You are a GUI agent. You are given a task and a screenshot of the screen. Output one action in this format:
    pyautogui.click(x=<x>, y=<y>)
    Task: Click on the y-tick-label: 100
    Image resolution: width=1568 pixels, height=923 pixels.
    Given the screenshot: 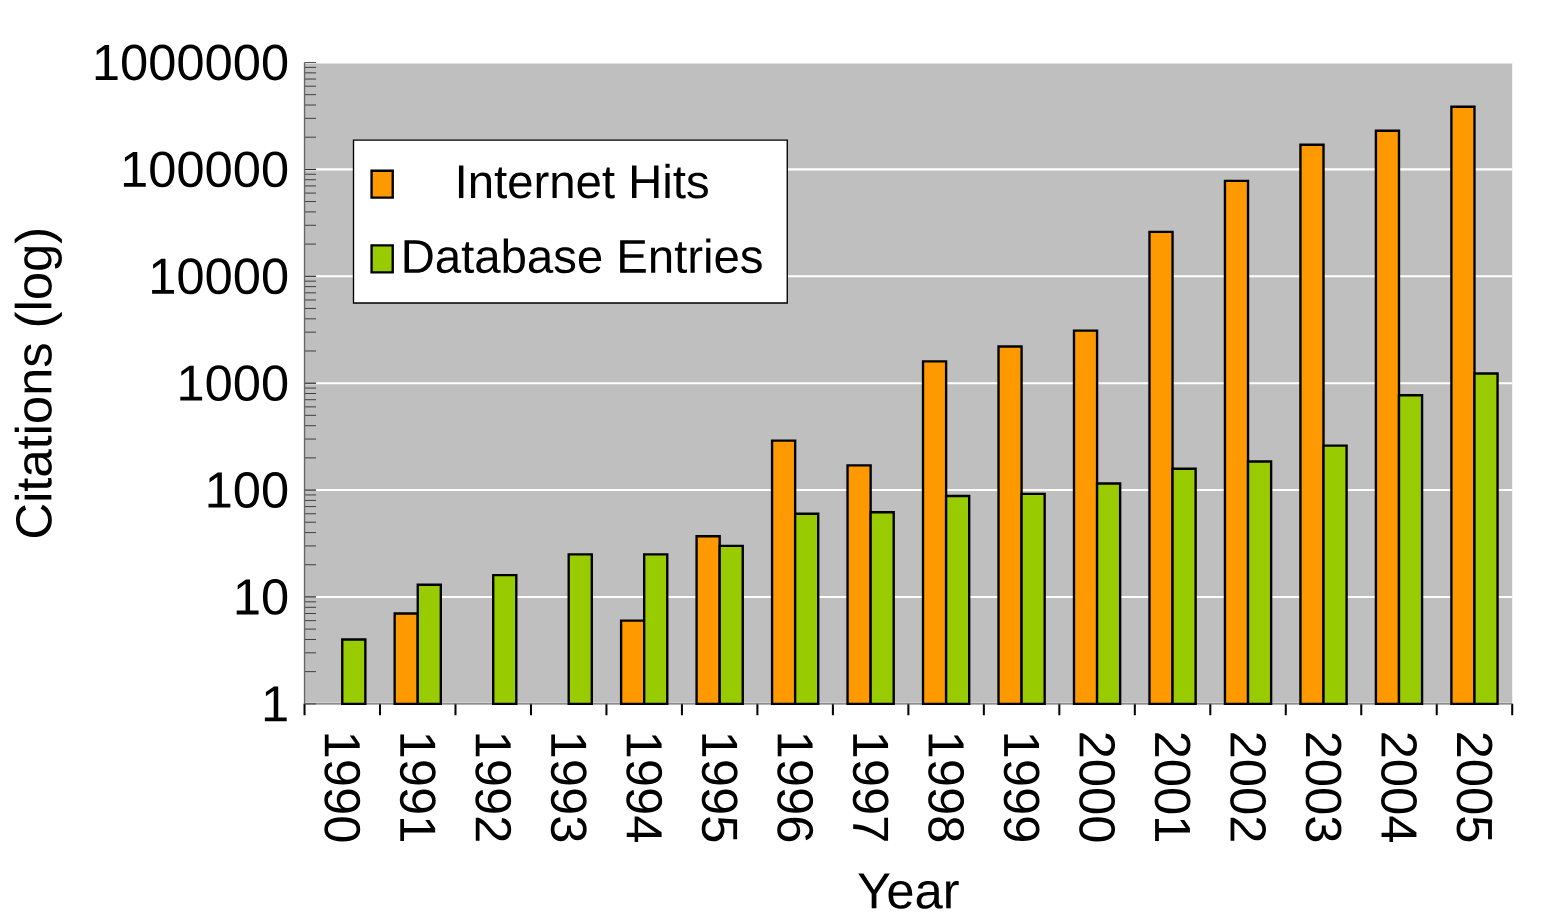 What is the action you would take?
    pyautogui.click(x=248, y=489)
    